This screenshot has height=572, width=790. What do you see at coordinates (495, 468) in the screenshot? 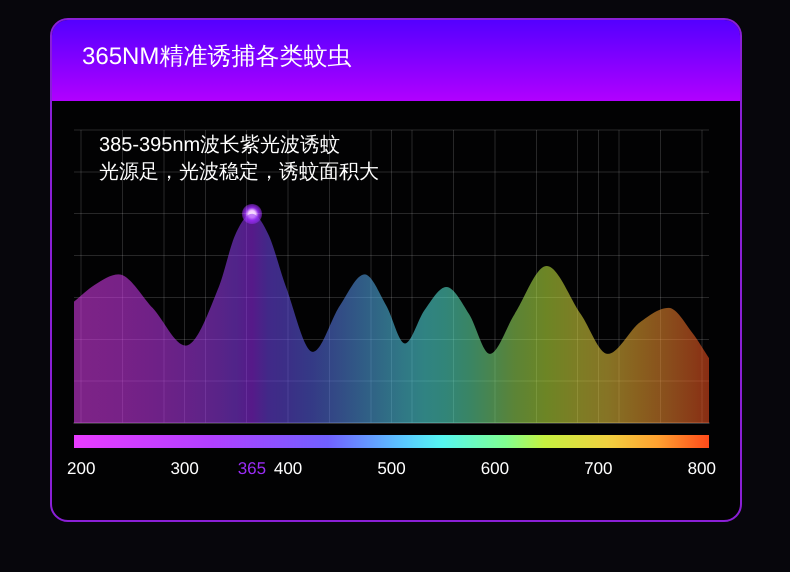
I see `x-tick-label: 600` at bounding box center [495, 468].